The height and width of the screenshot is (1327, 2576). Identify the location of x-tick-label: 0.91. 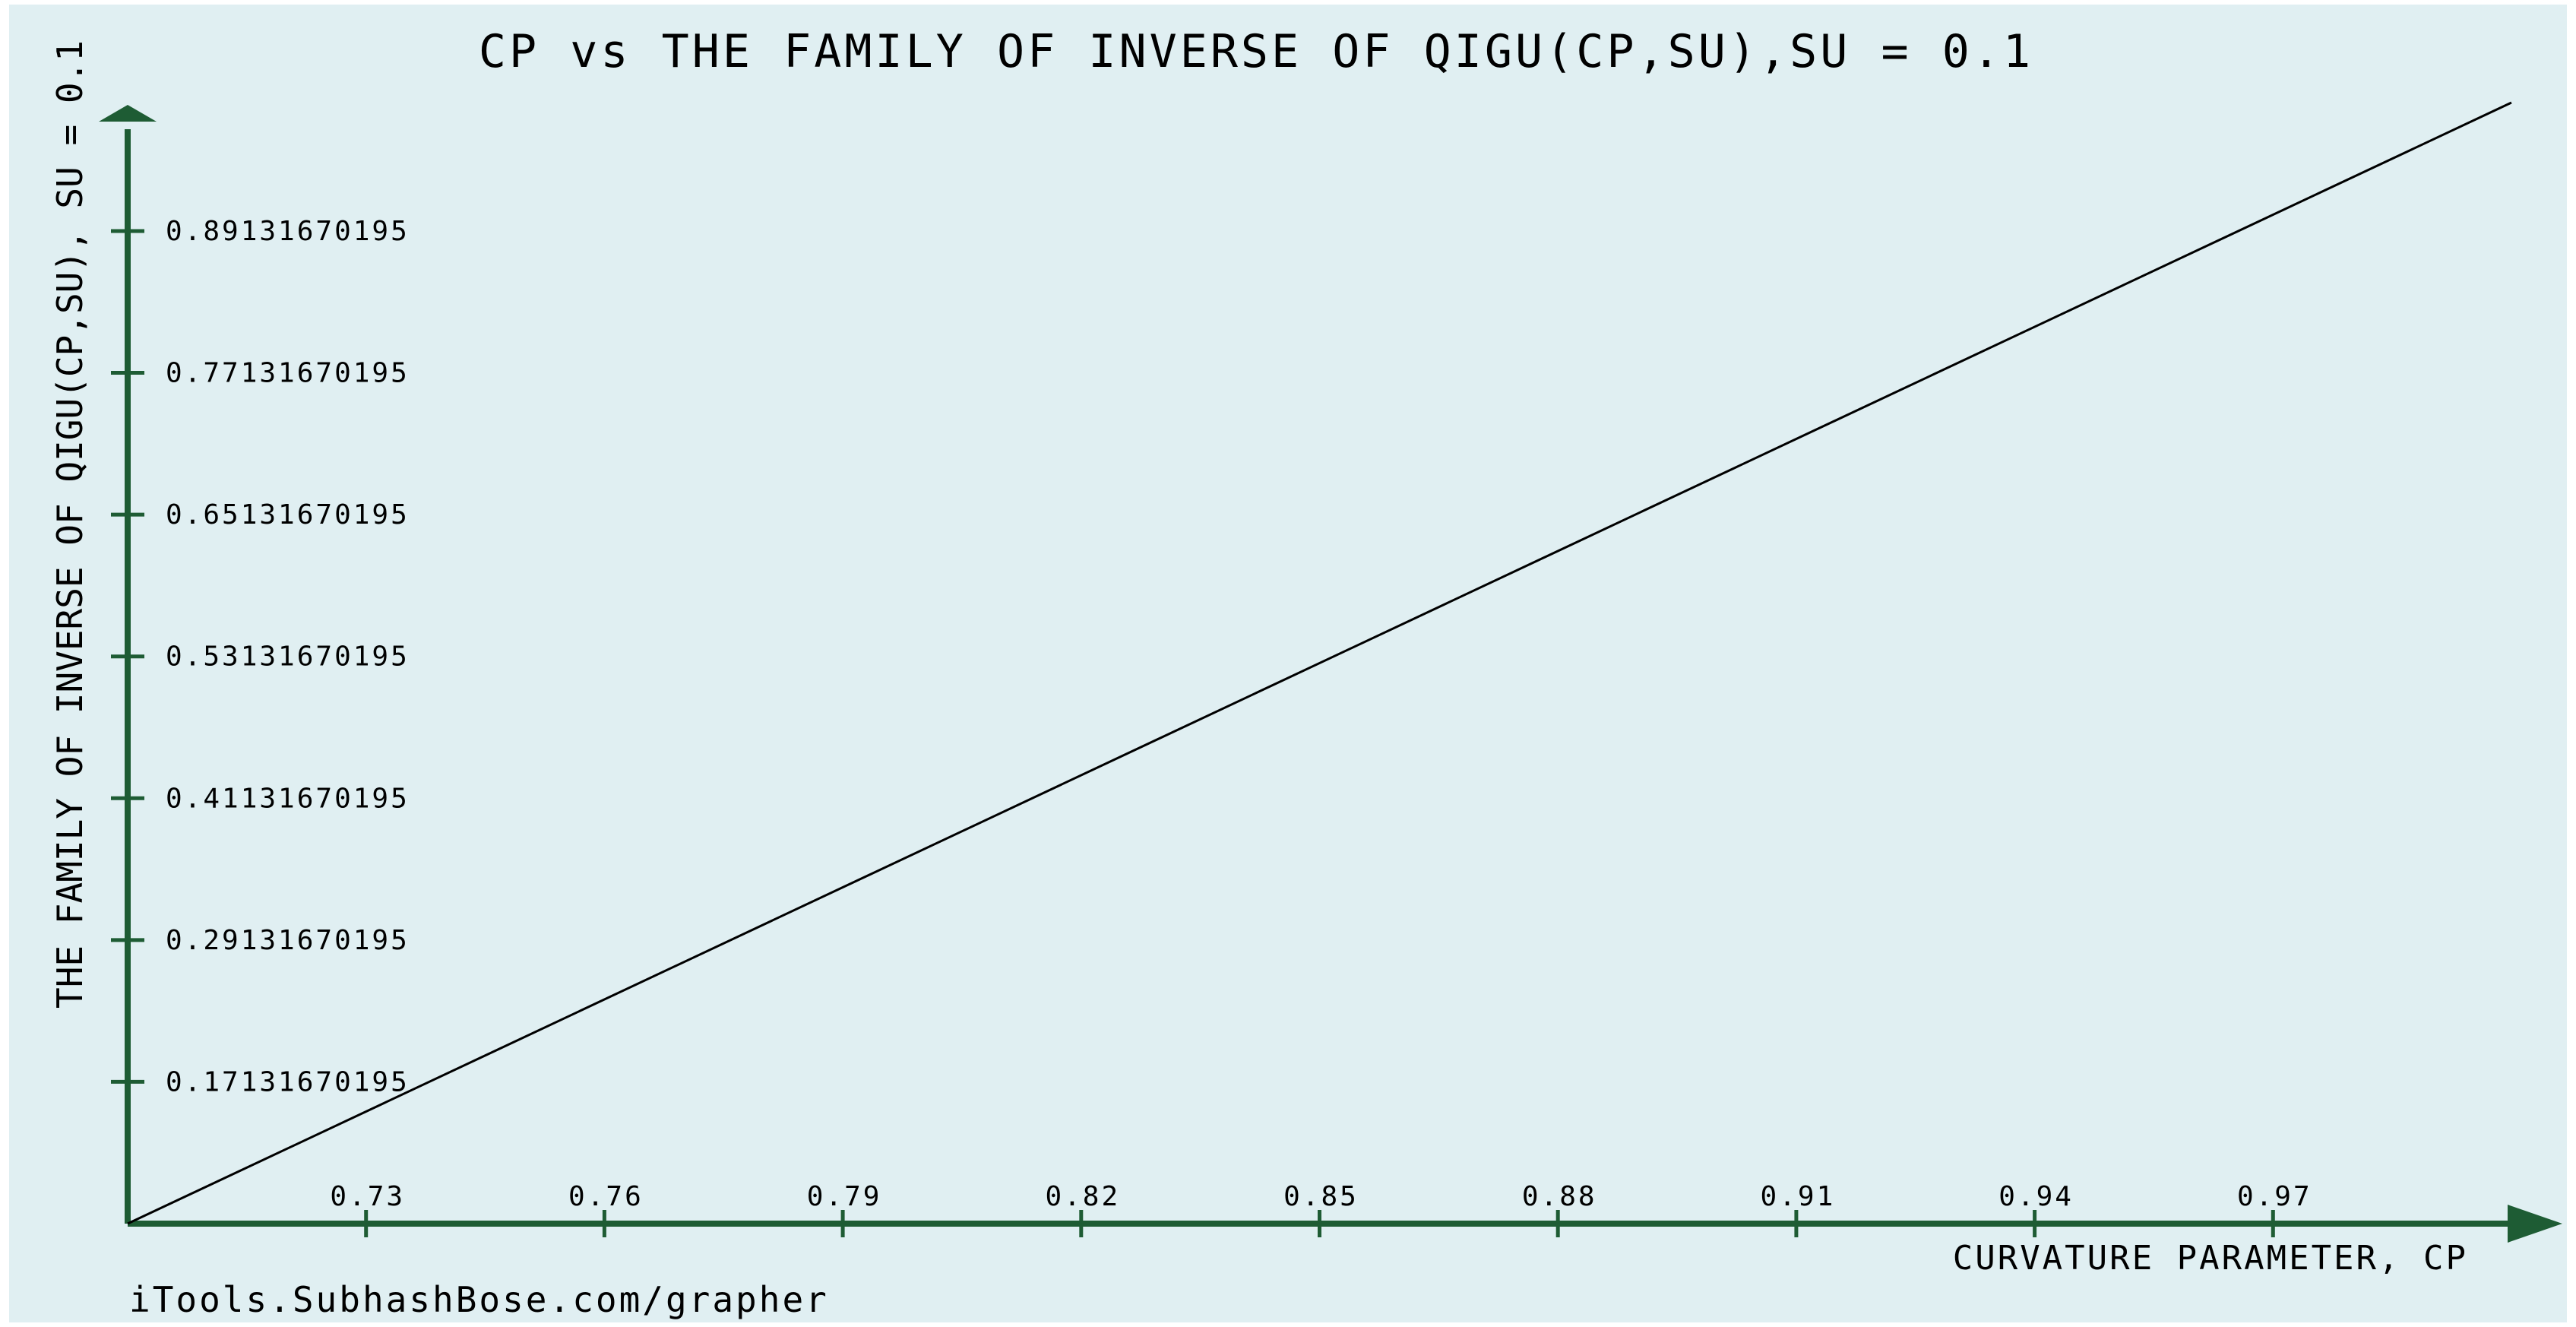
(1799, 1196).